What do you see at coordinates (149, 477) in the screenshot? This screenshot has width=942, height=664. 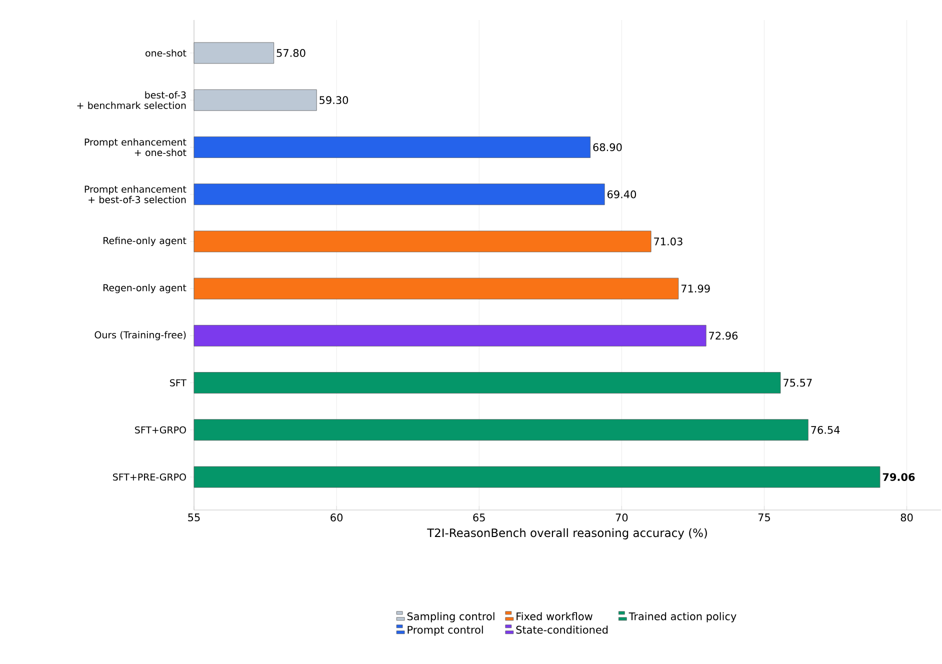 I see `y-tick-label: SFT+PRE-GRPO` at bounding box center [149, 477].